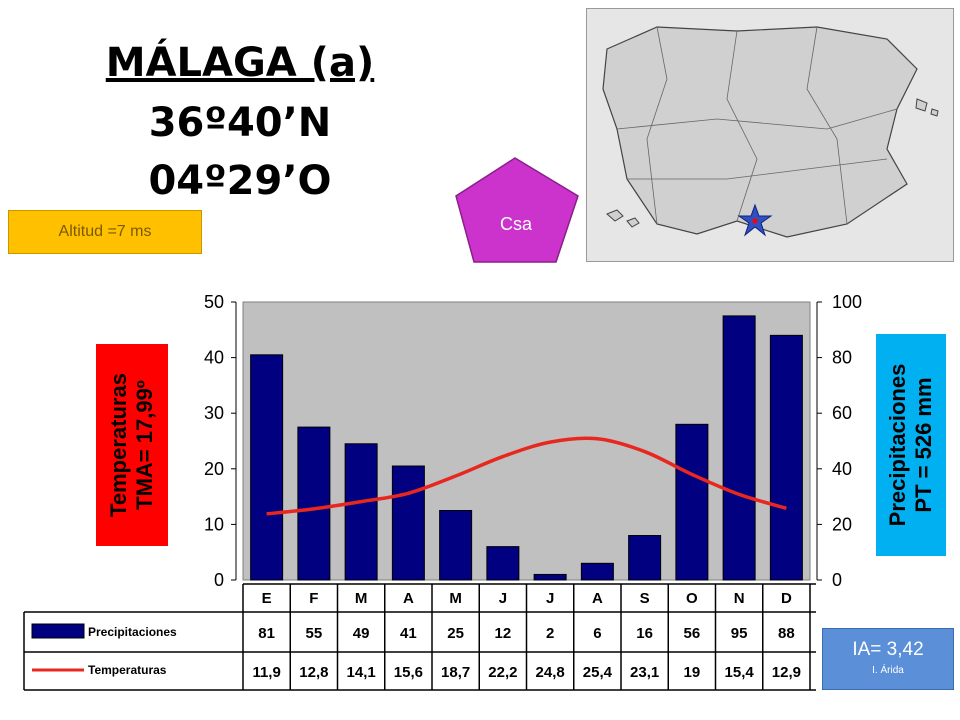  What do you see at coordinates (455, 672) in the screenshot?
I see `temperature-cell: 18,7` at bounding box center [455, 672].